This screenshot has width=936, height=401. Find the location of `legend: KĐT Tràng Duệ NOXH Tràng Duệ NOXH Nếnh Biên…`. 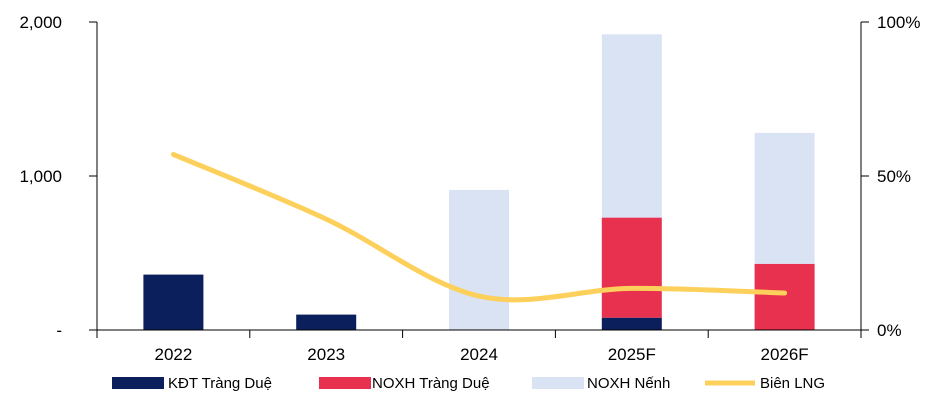

legend: KĐT Tràng Duệ NOXH Tràng Duệ NOXH Nếnh Biên… is located at coordinates (468, 383).